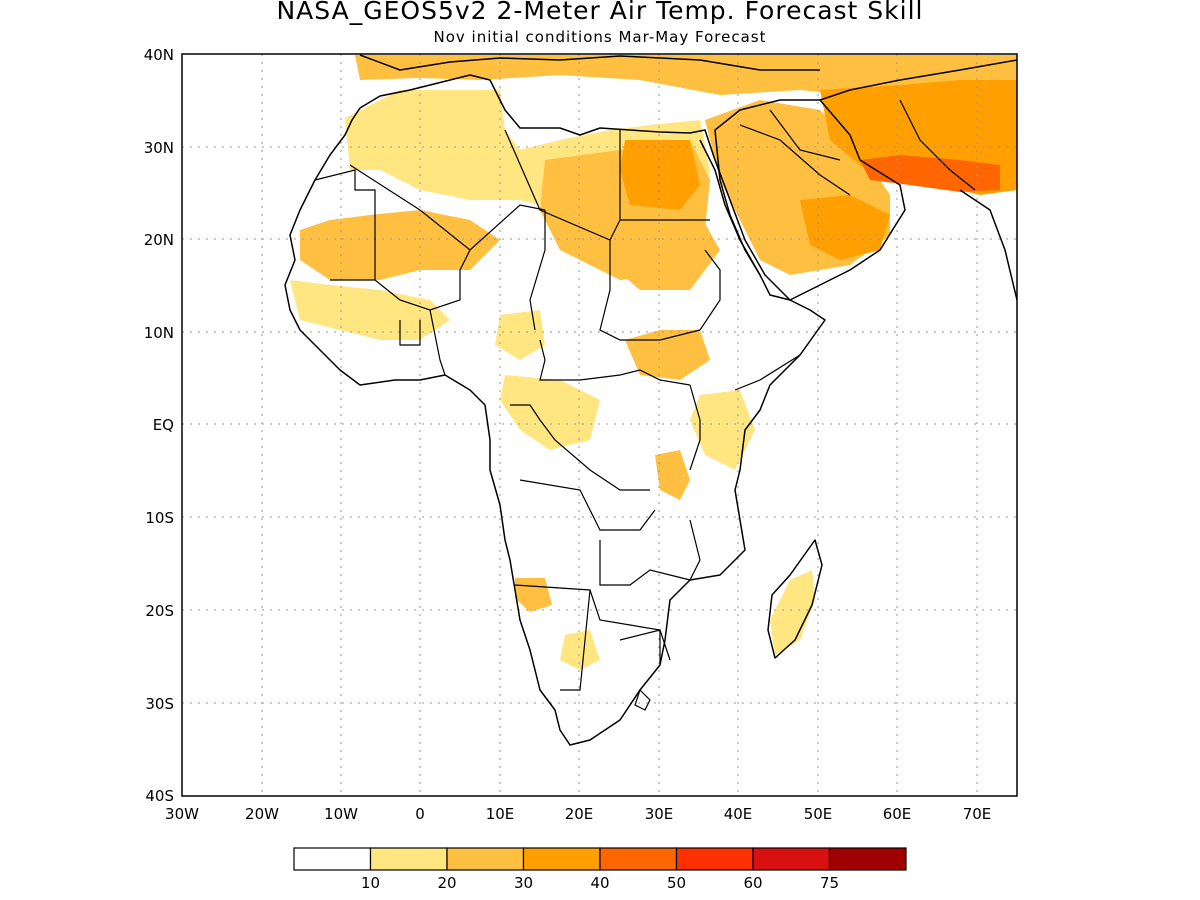 The image size is (1200, 900). What do you see at coordinates (341, 814) in the screenshot?
I see `lon-tick-label: 10W` at bounding box center [341, 814].